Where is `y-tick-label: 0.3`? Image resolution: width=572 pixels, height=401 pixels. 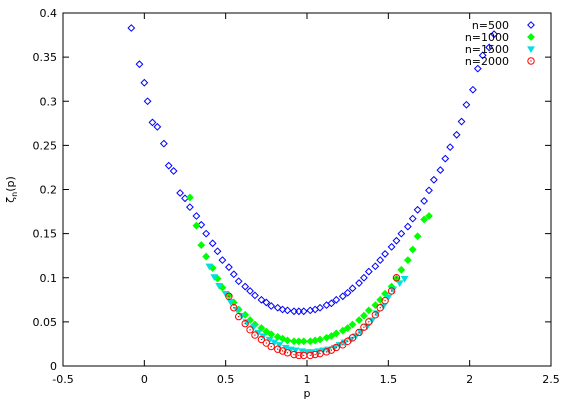 y-tick-label: 0.3 is located at coordinates (49, 101).